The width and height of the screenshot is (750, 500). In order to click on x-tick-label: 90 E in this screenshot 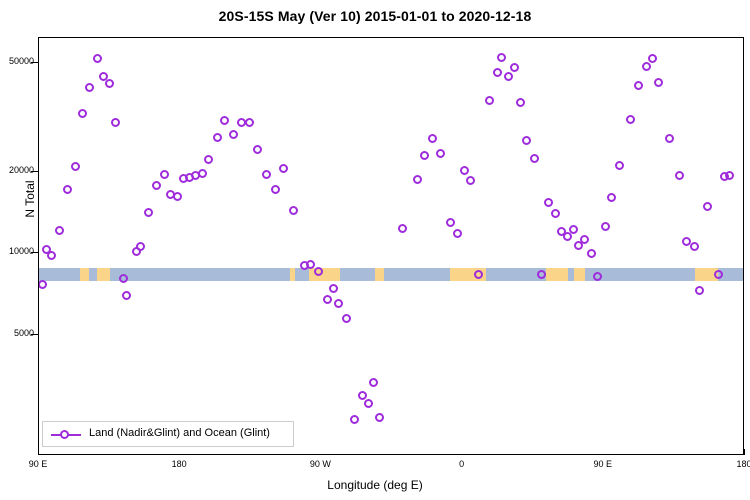, I will do `click(603, 464)`.